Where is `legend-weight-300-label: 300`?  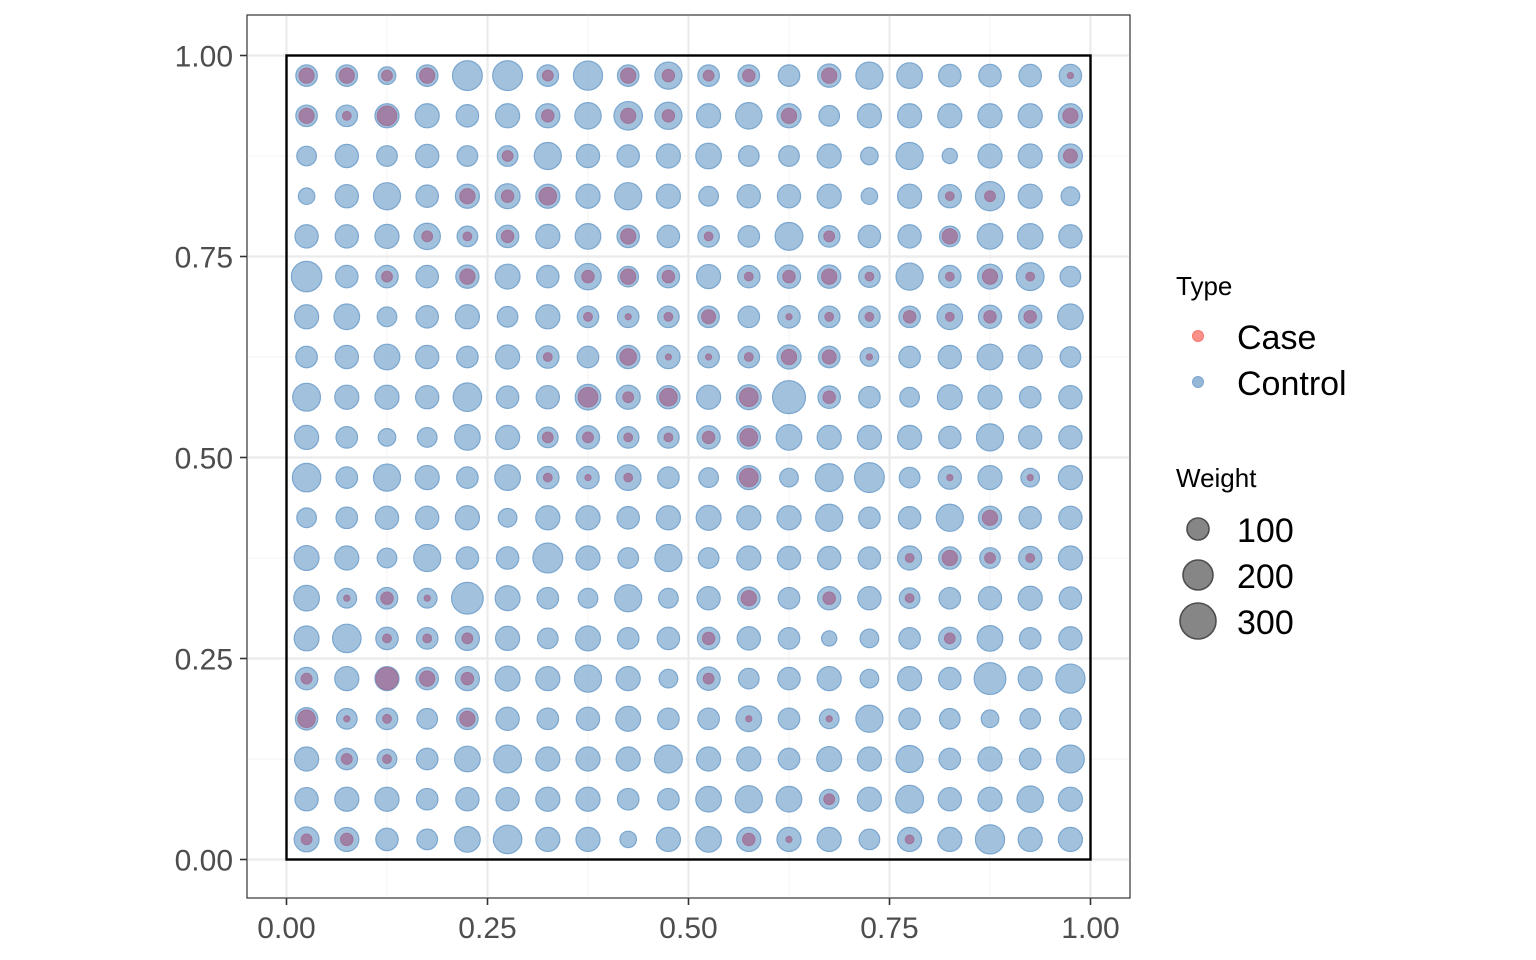
legend-weight-300-label: 300 is located at coordinates (1265, 623).